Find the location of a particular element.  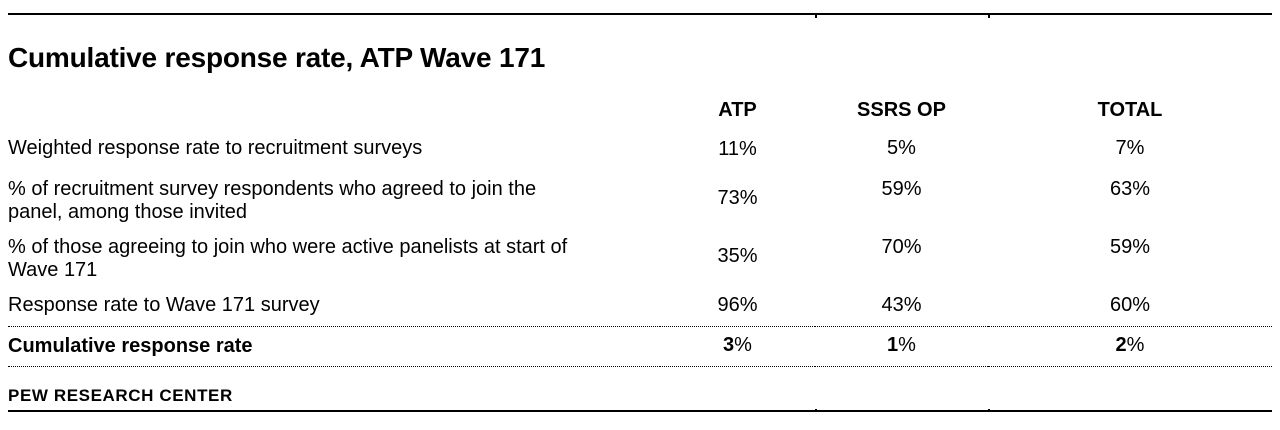

cell-total: 2% is located at coordinates (1130, 346).